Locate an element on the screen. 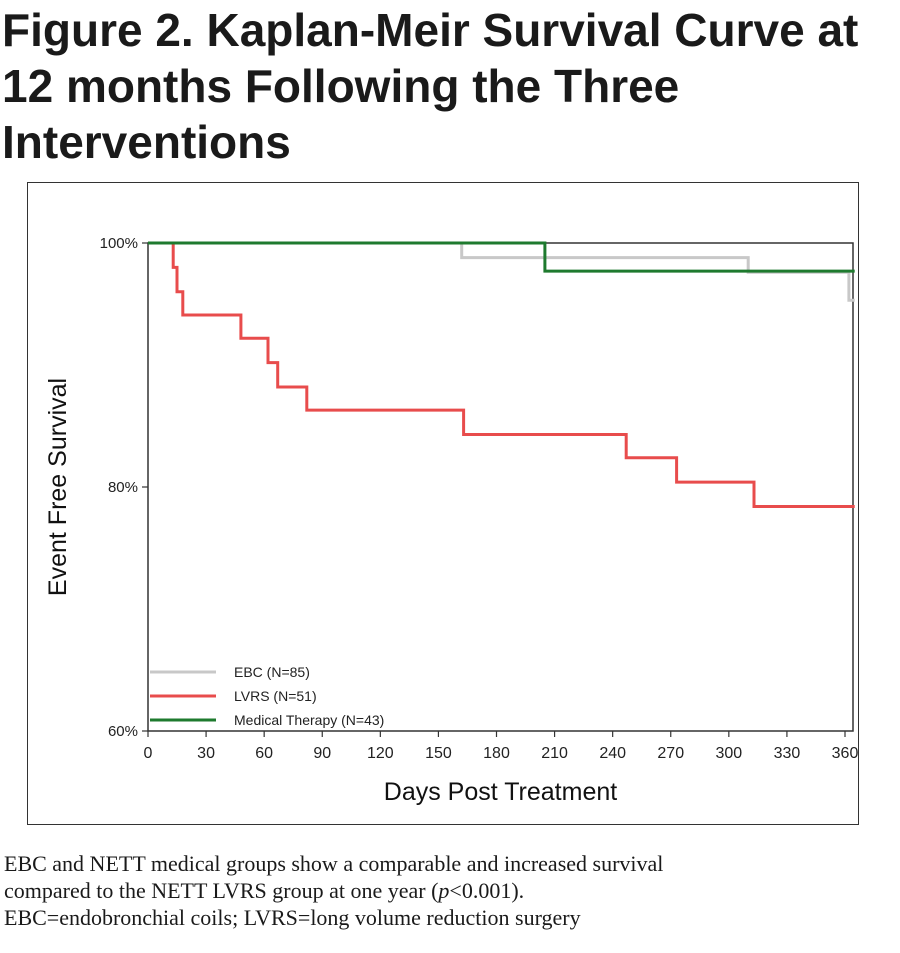 This screenshot has width=900, height=953. x-tick-label: 30 is located at coordinates (206, 753).